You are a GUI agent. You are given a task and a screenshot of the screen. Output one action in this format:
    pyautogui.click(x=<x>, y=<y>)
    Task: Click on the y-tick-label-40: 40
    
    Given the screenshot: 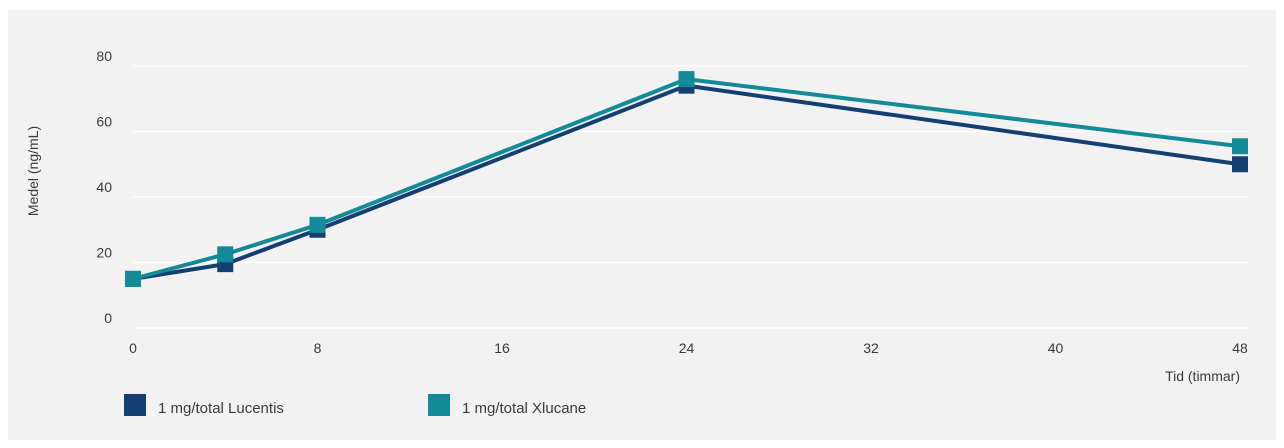 What is the action you would take?
    pyautogui.click(x=104, y=187)
    